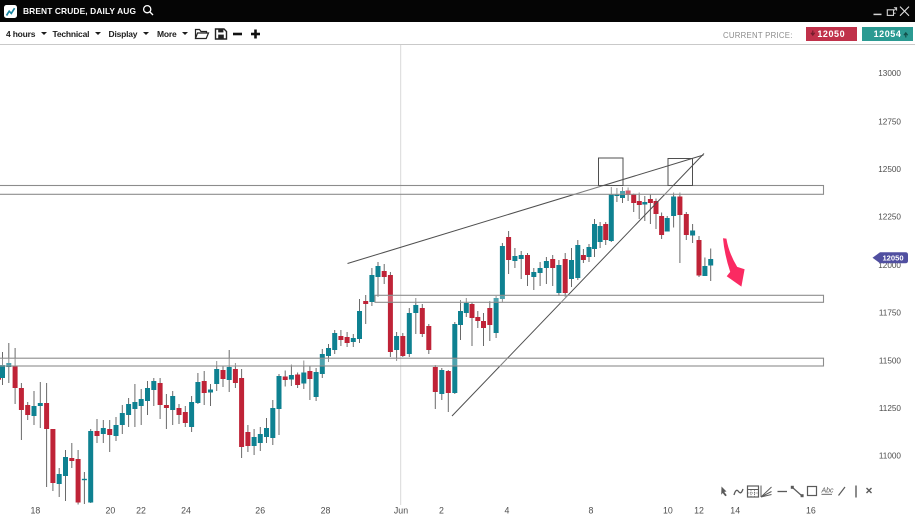 The height and width of the screenshot is (518, 915). I want to click on svg-text: 13000, so click(889, 73).